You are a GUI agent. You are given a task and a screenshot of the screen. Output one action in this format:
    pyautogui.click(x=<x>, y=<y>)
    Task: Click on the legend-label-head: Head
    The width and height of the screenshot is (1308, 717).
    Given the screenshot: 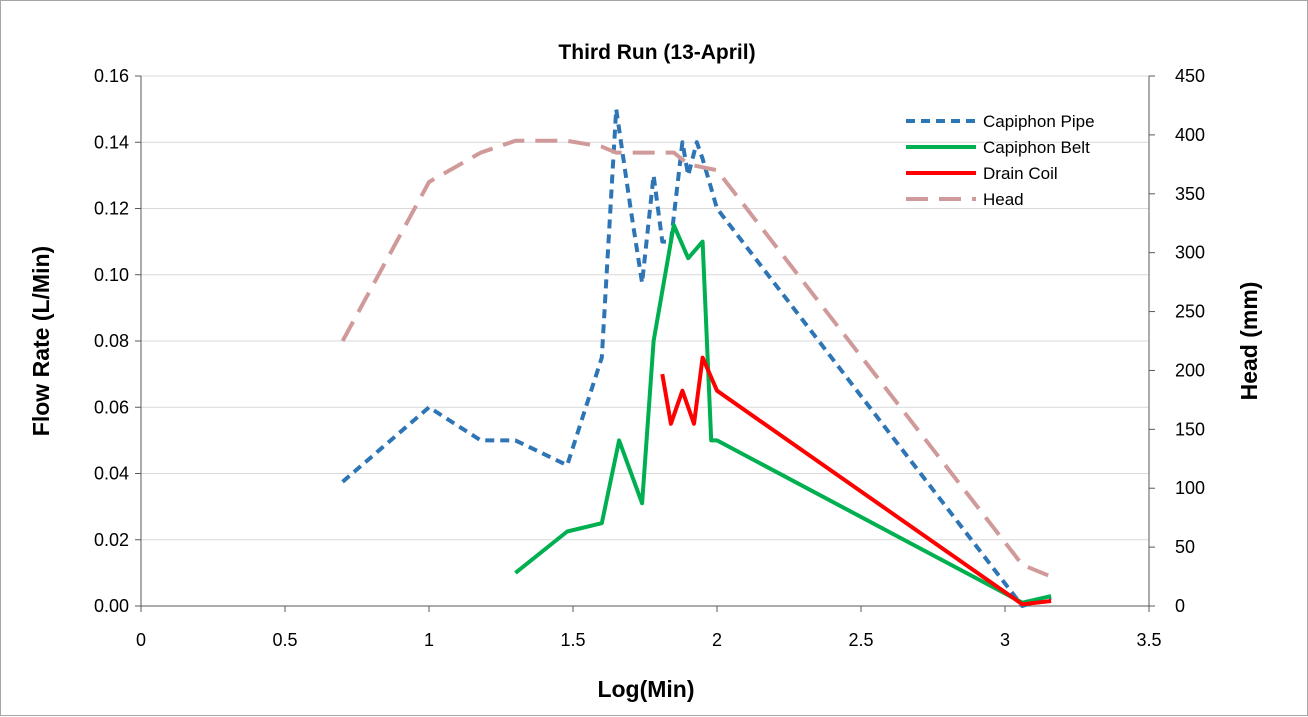 What is the action you would take?
    pyautogui.click(x=1003, y=199)
    